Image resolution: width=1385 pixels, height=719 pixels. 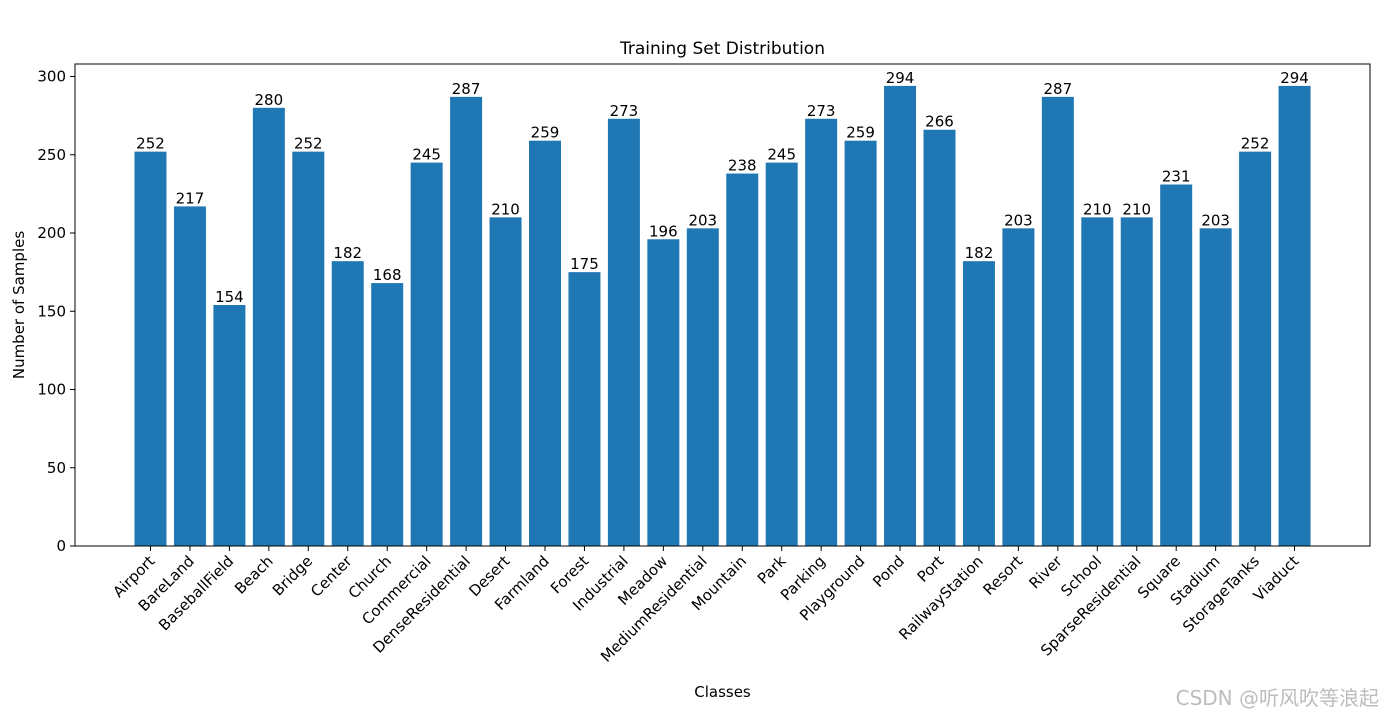 What do you see at coordinates (505, 381) in the screenshot?
I see `bar-desert` at bounding box center [505, 381].